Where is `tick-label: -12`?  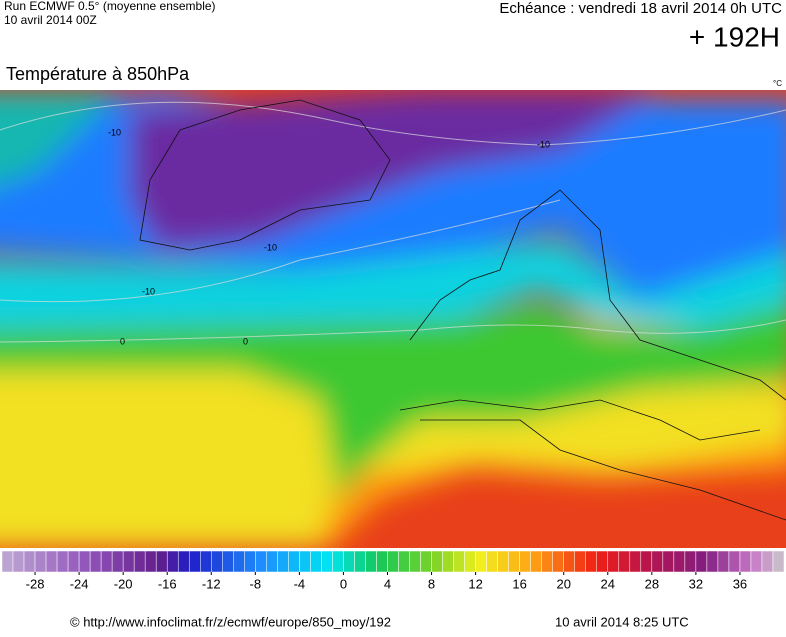
tick-label: -12 is located at coordinates (211, 583).